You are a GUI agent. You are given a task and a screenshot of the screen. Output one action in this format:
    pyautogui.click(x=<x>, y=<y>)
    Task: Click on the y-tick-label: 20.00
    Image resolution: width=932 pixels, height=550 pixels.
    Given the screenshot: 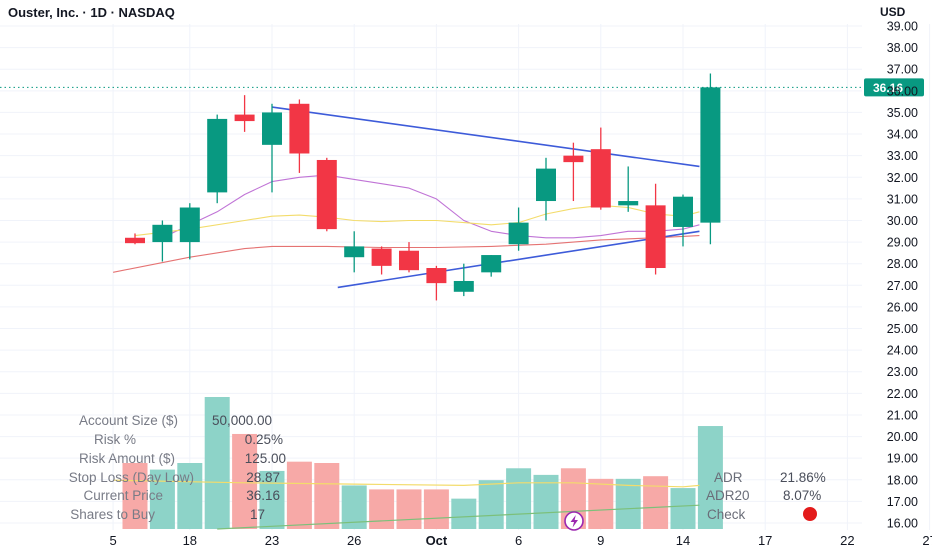 What is the action you would take?
    pyautogui.click(x=902, y=437)
    